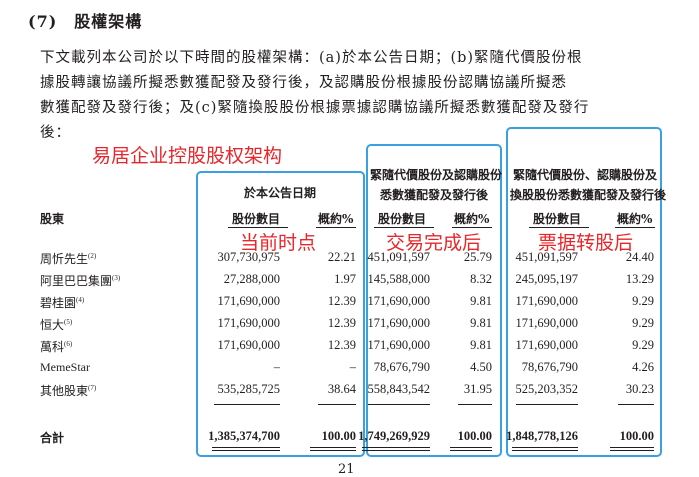  What do you see at coordinates (542, 436) in the screenshot?
I see `total-shares-conversion: 1,848,778,126` at bounding box center [542, 436].